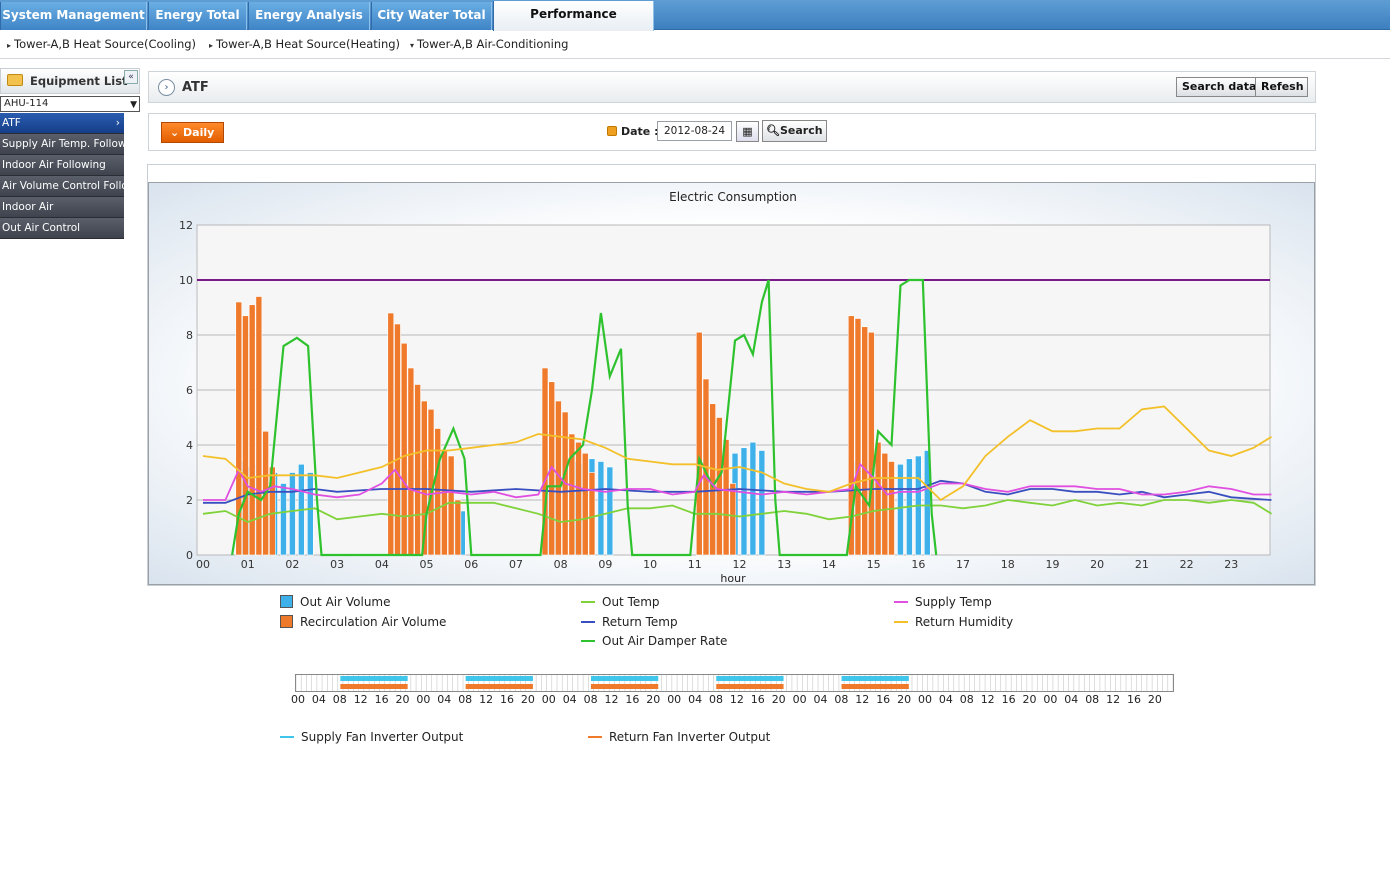 The width and height of the screenshot is (1390, 870). I want to click on chart-title: Electric Consumption, so click(733, 197).